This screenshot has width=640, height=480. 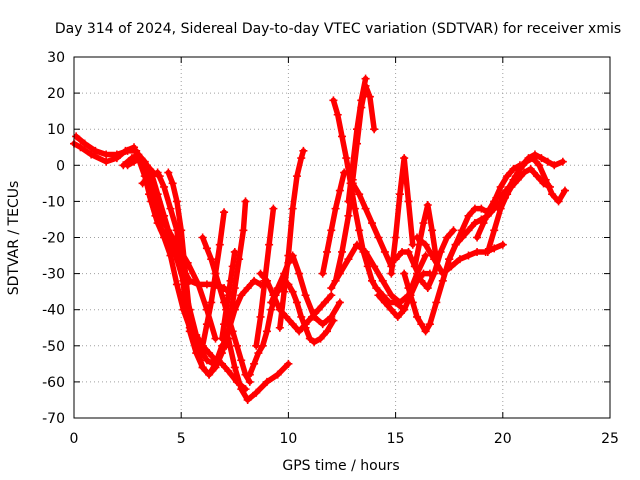 What do you see at coordinates (213, 279) in the screenshot?
I see `series-s8` at bounding box center [213, 279].